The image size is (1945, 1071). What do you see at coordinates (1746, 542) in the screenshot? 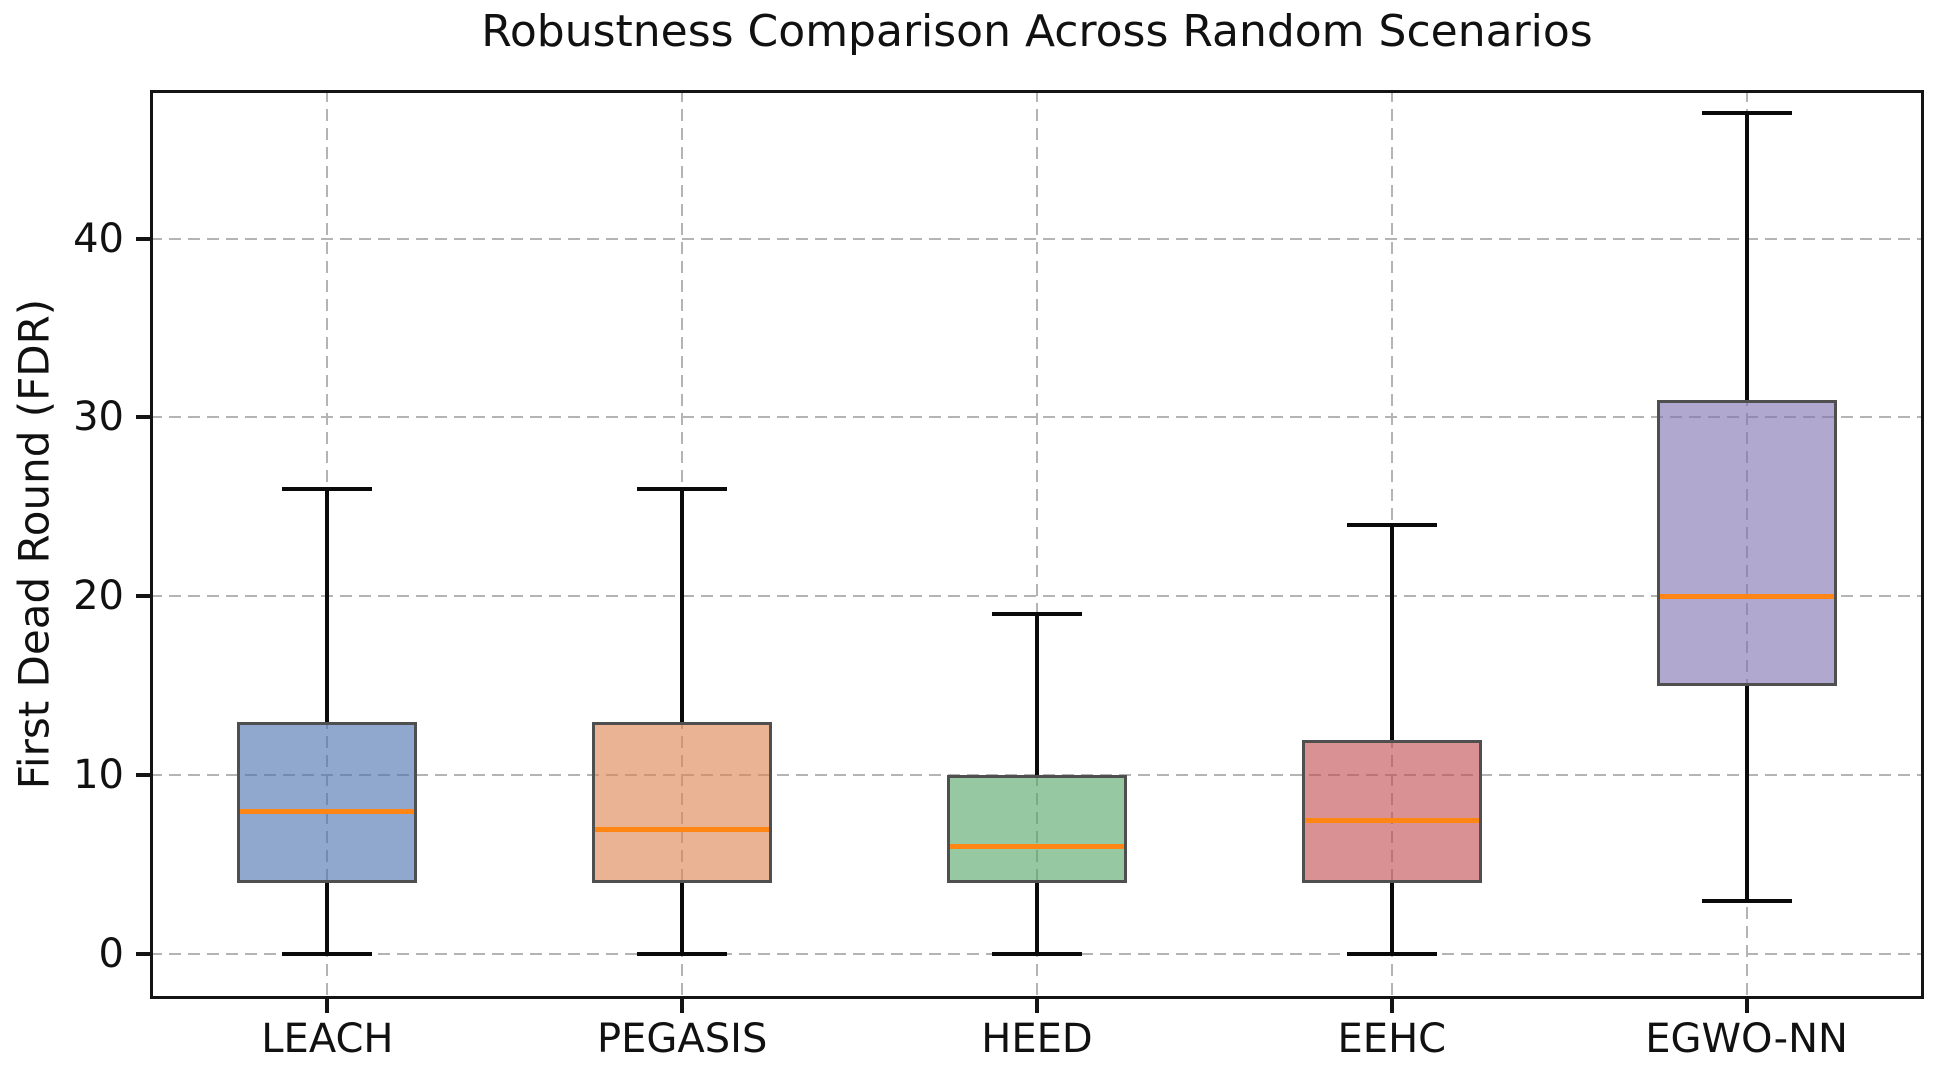
I see `box-egwo-nn` at bounding box center [1746, 542].